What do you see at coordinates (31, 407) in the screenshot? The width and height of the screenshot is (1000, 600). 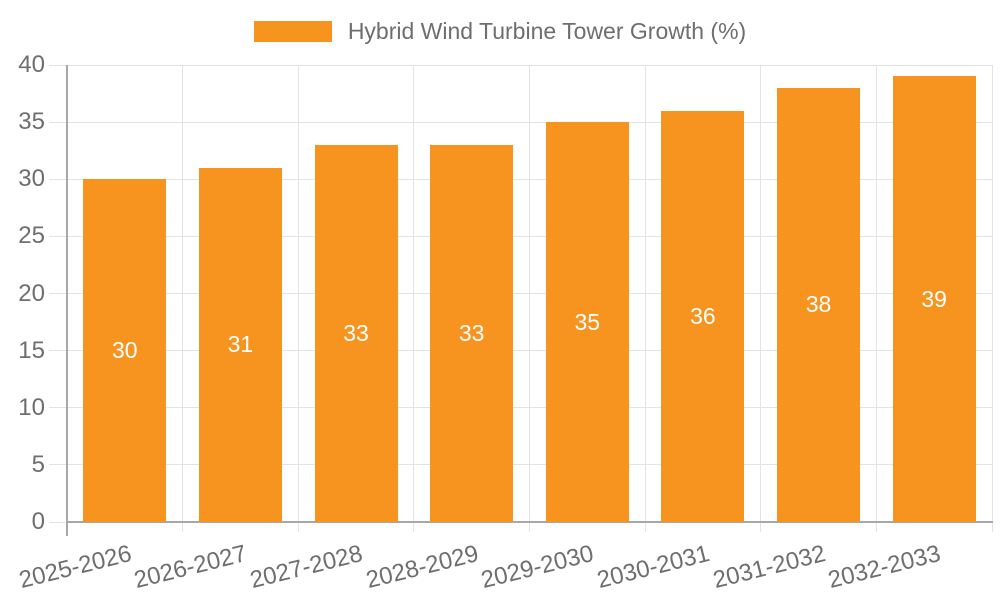 I see `y-axis-tick-label: 10` at bounding box center [31, 407].